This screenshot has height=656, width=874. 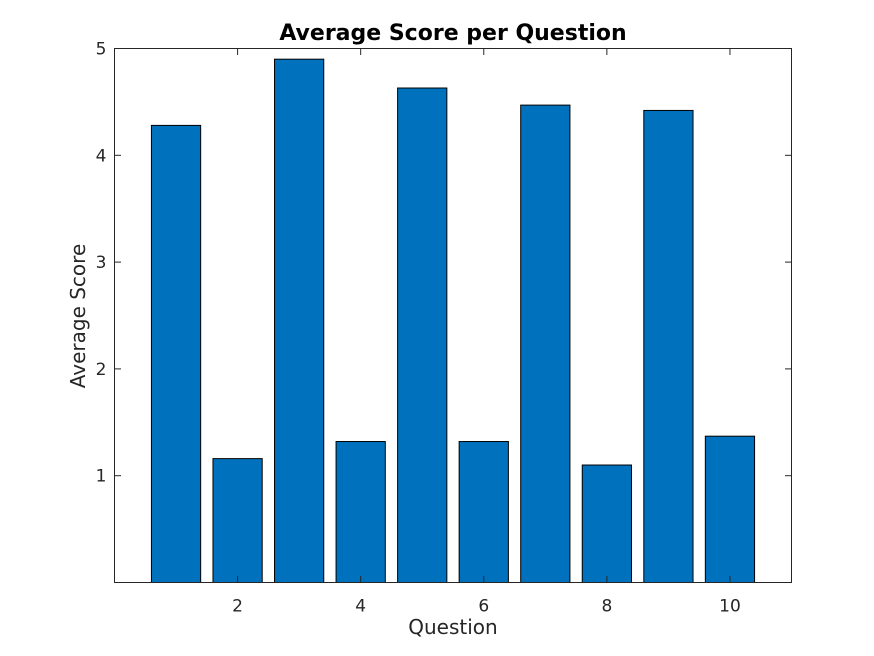 I want to click on x-tick-label-8: 8, so click(x=606, y=607).